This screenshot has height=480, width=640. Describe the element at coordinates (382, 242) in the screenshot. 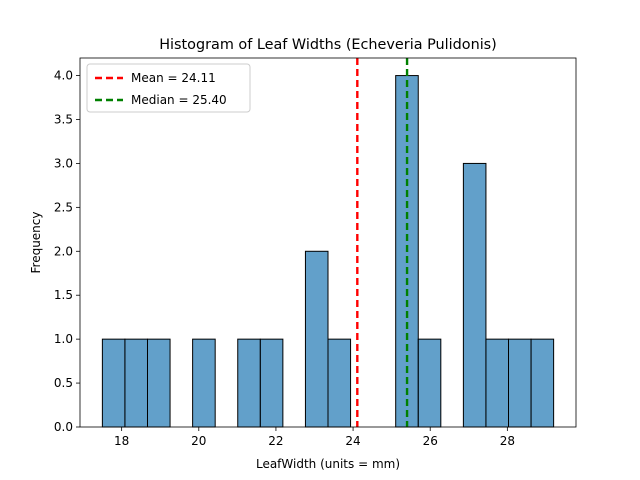

I see `reference-lines-layer` at that location.